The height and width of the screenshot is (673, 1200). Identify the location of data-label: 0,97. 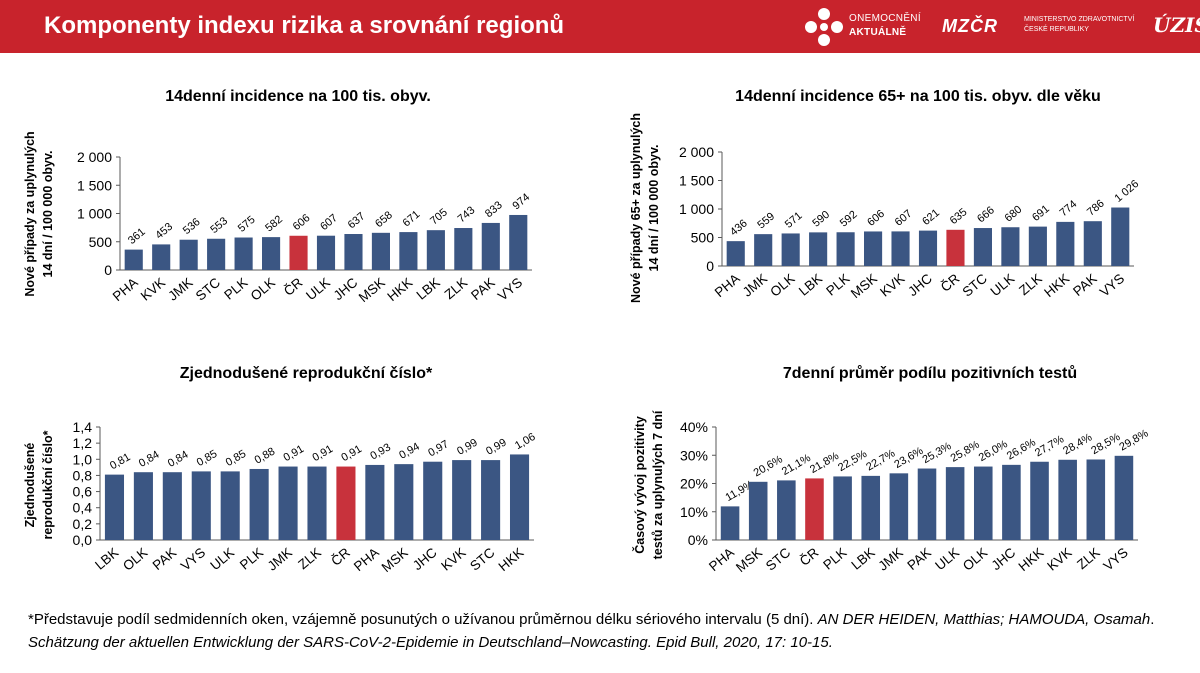
(438, 448).